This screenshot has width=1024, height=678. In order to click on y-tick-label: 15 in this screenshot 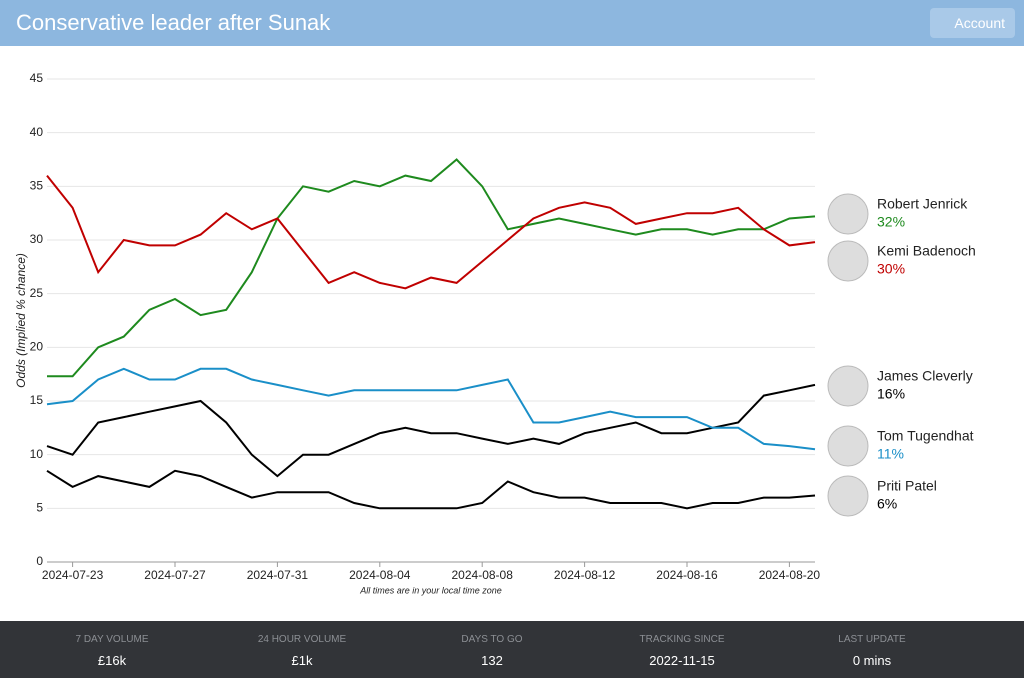, I will do `click(37, 400)`.